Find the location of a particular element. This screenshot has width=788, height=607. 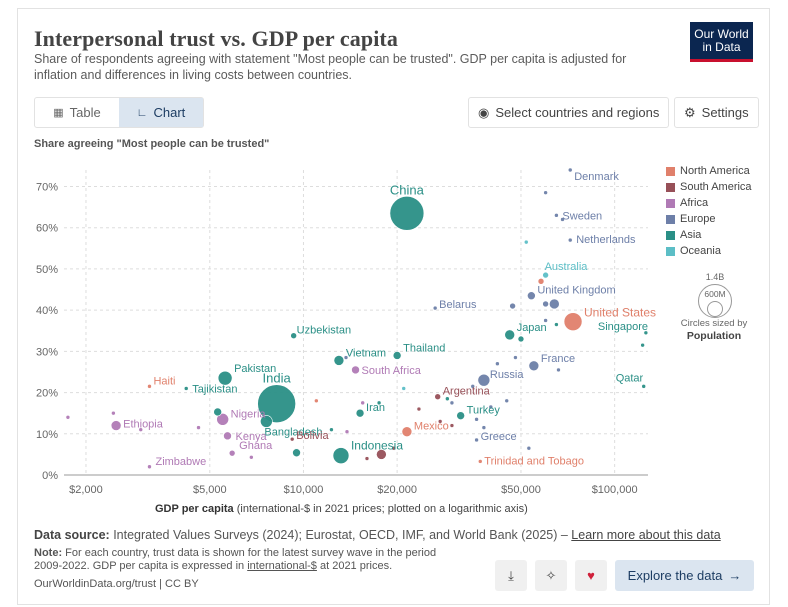

point-ethiopia is located at coordinates (116, 425).